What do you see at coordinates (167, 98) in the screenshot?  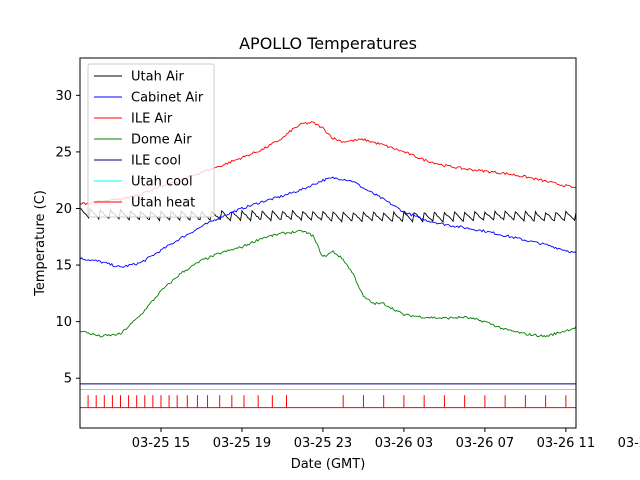 I see `legend-label-cabinet-air: Cabinet Air` at bounding box center [167, 98].